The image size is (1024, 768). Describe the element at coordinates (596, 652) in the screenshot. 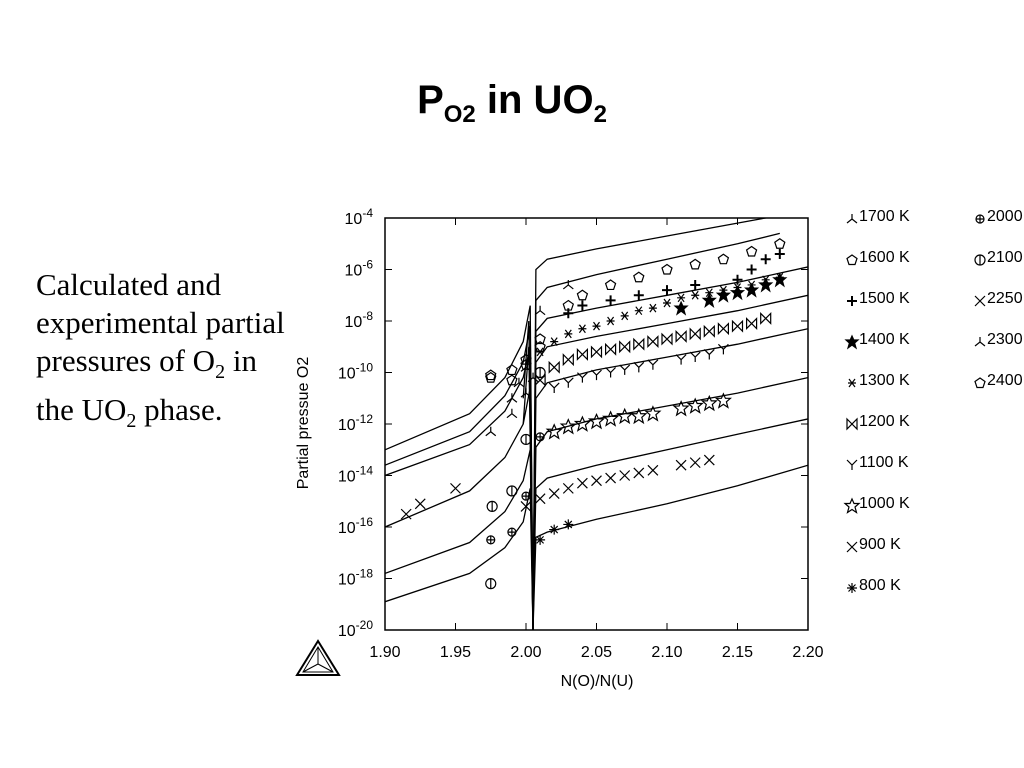

I see `x-tick-label: 2.05` at that location.